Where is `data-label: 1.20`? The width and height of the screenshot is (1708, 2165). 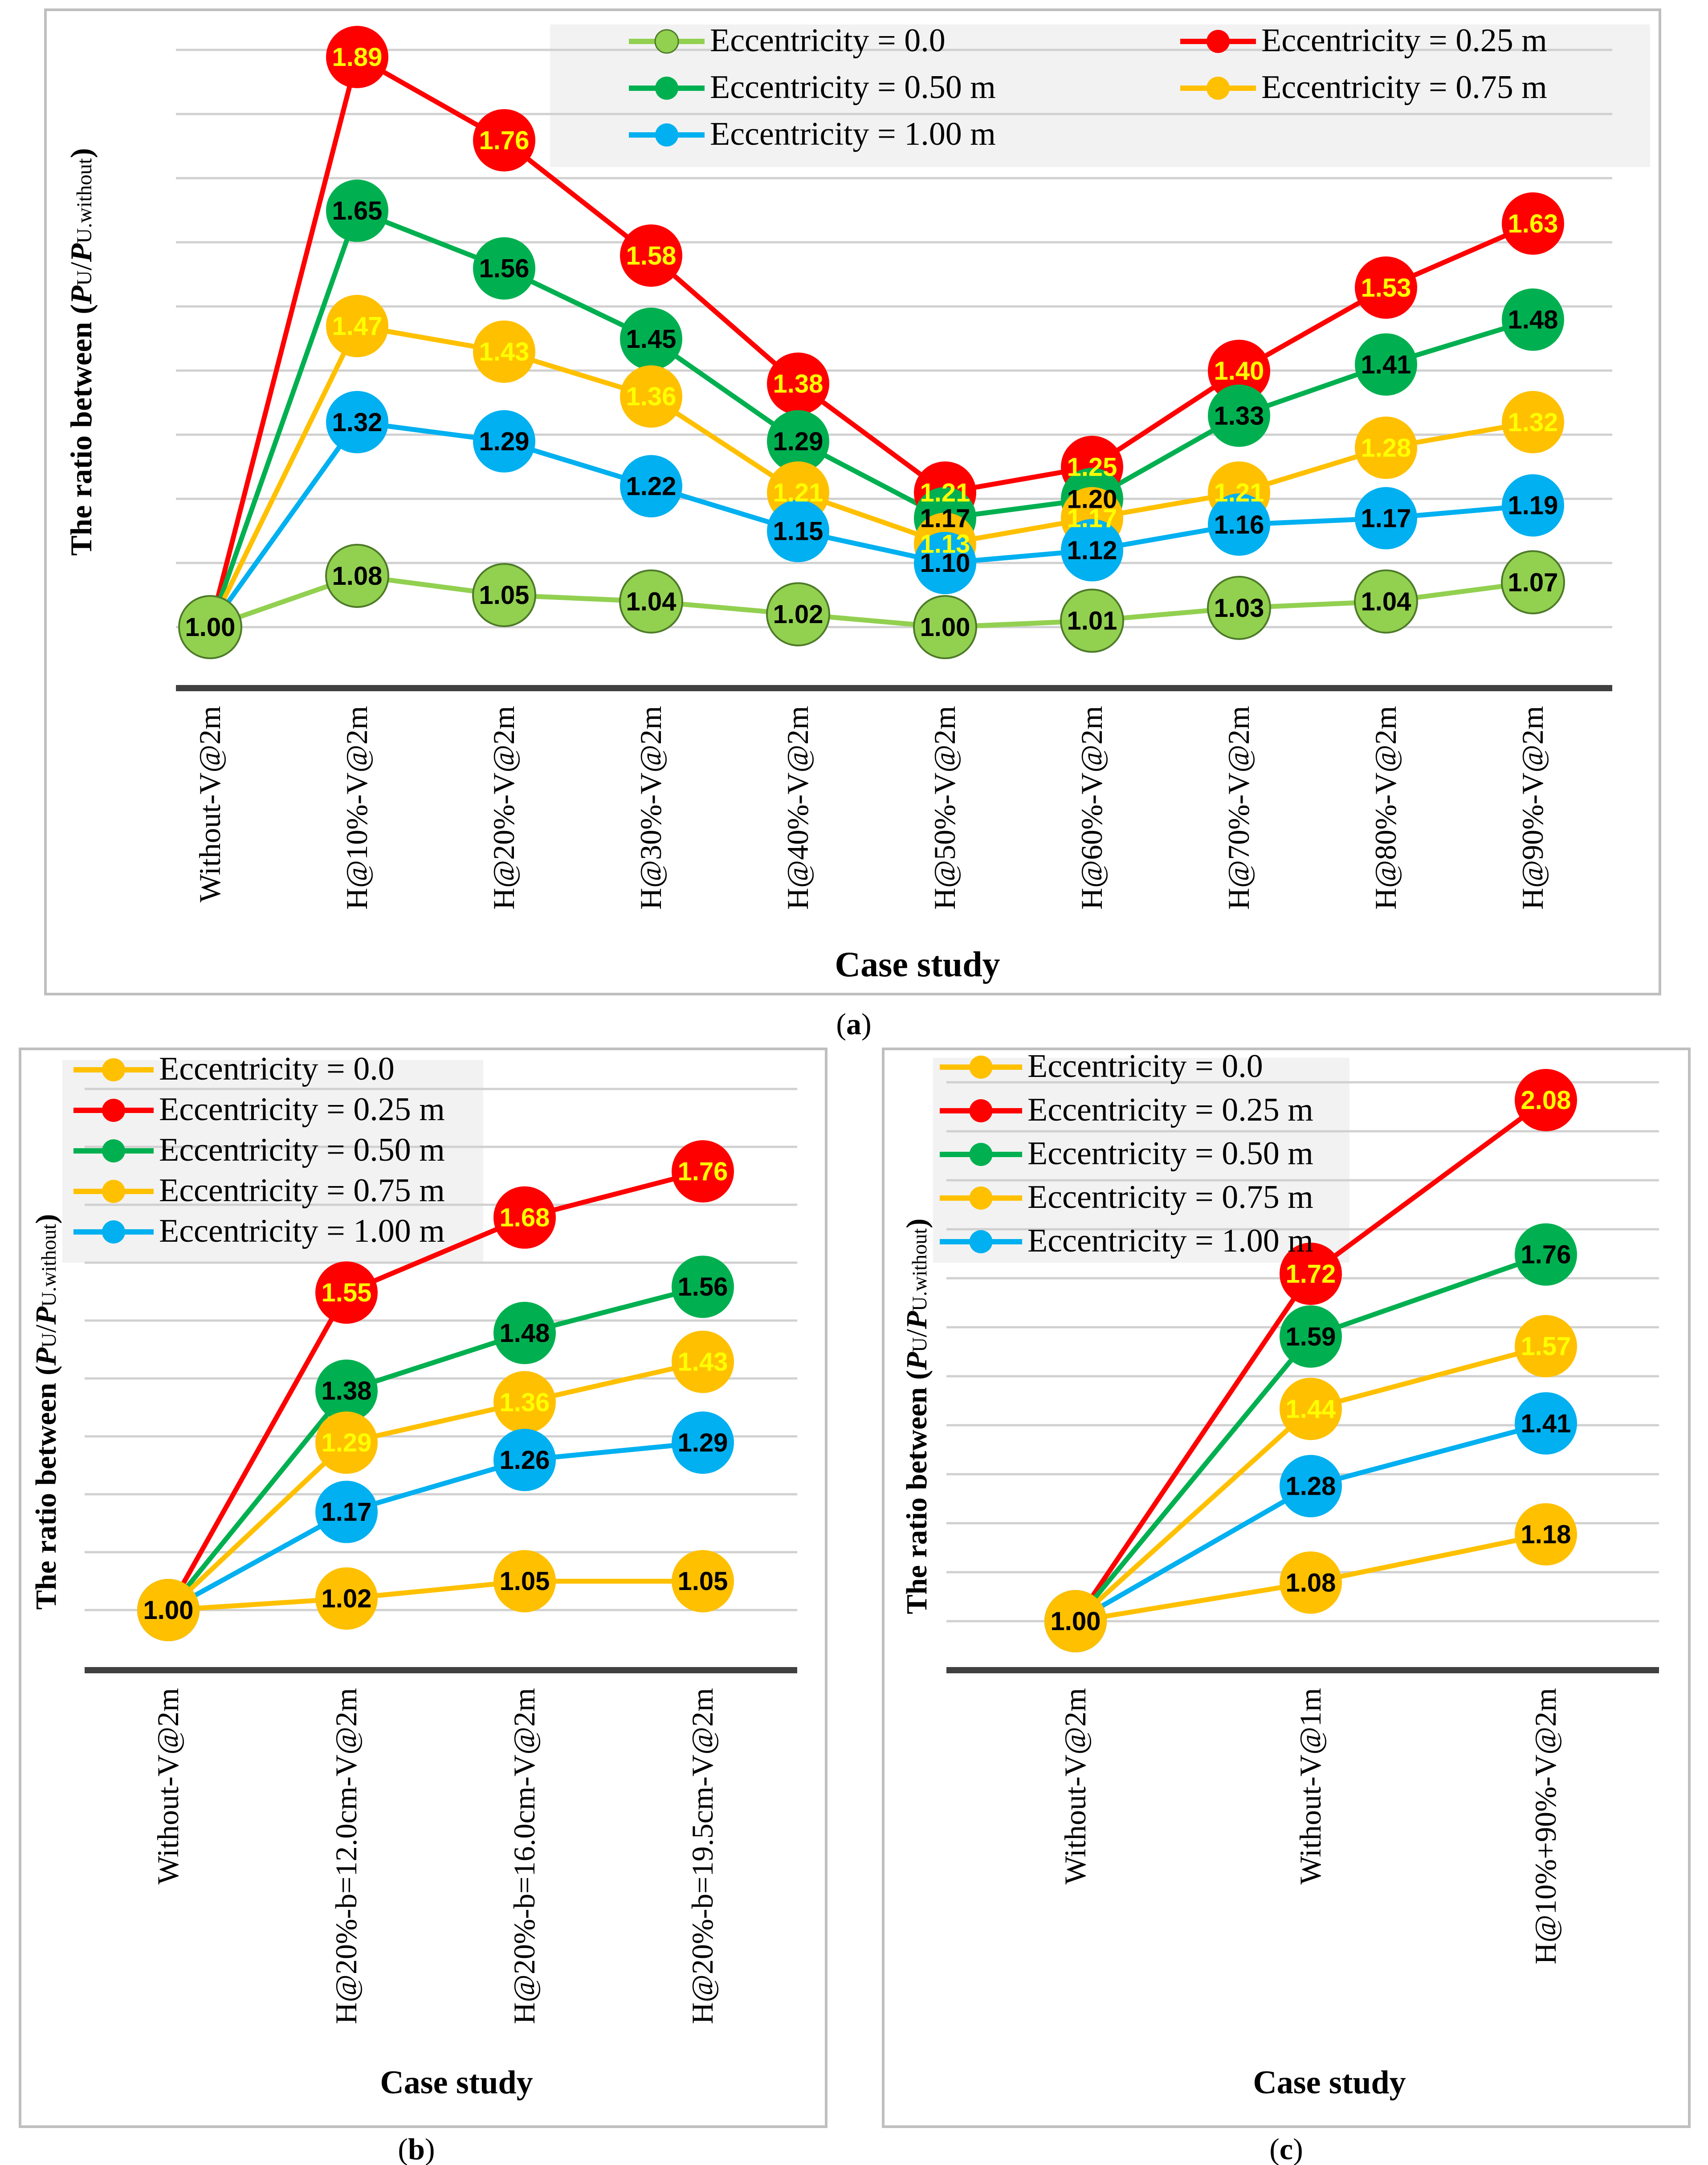
data-label: 1.20 is located at coordinates (1092, 500).